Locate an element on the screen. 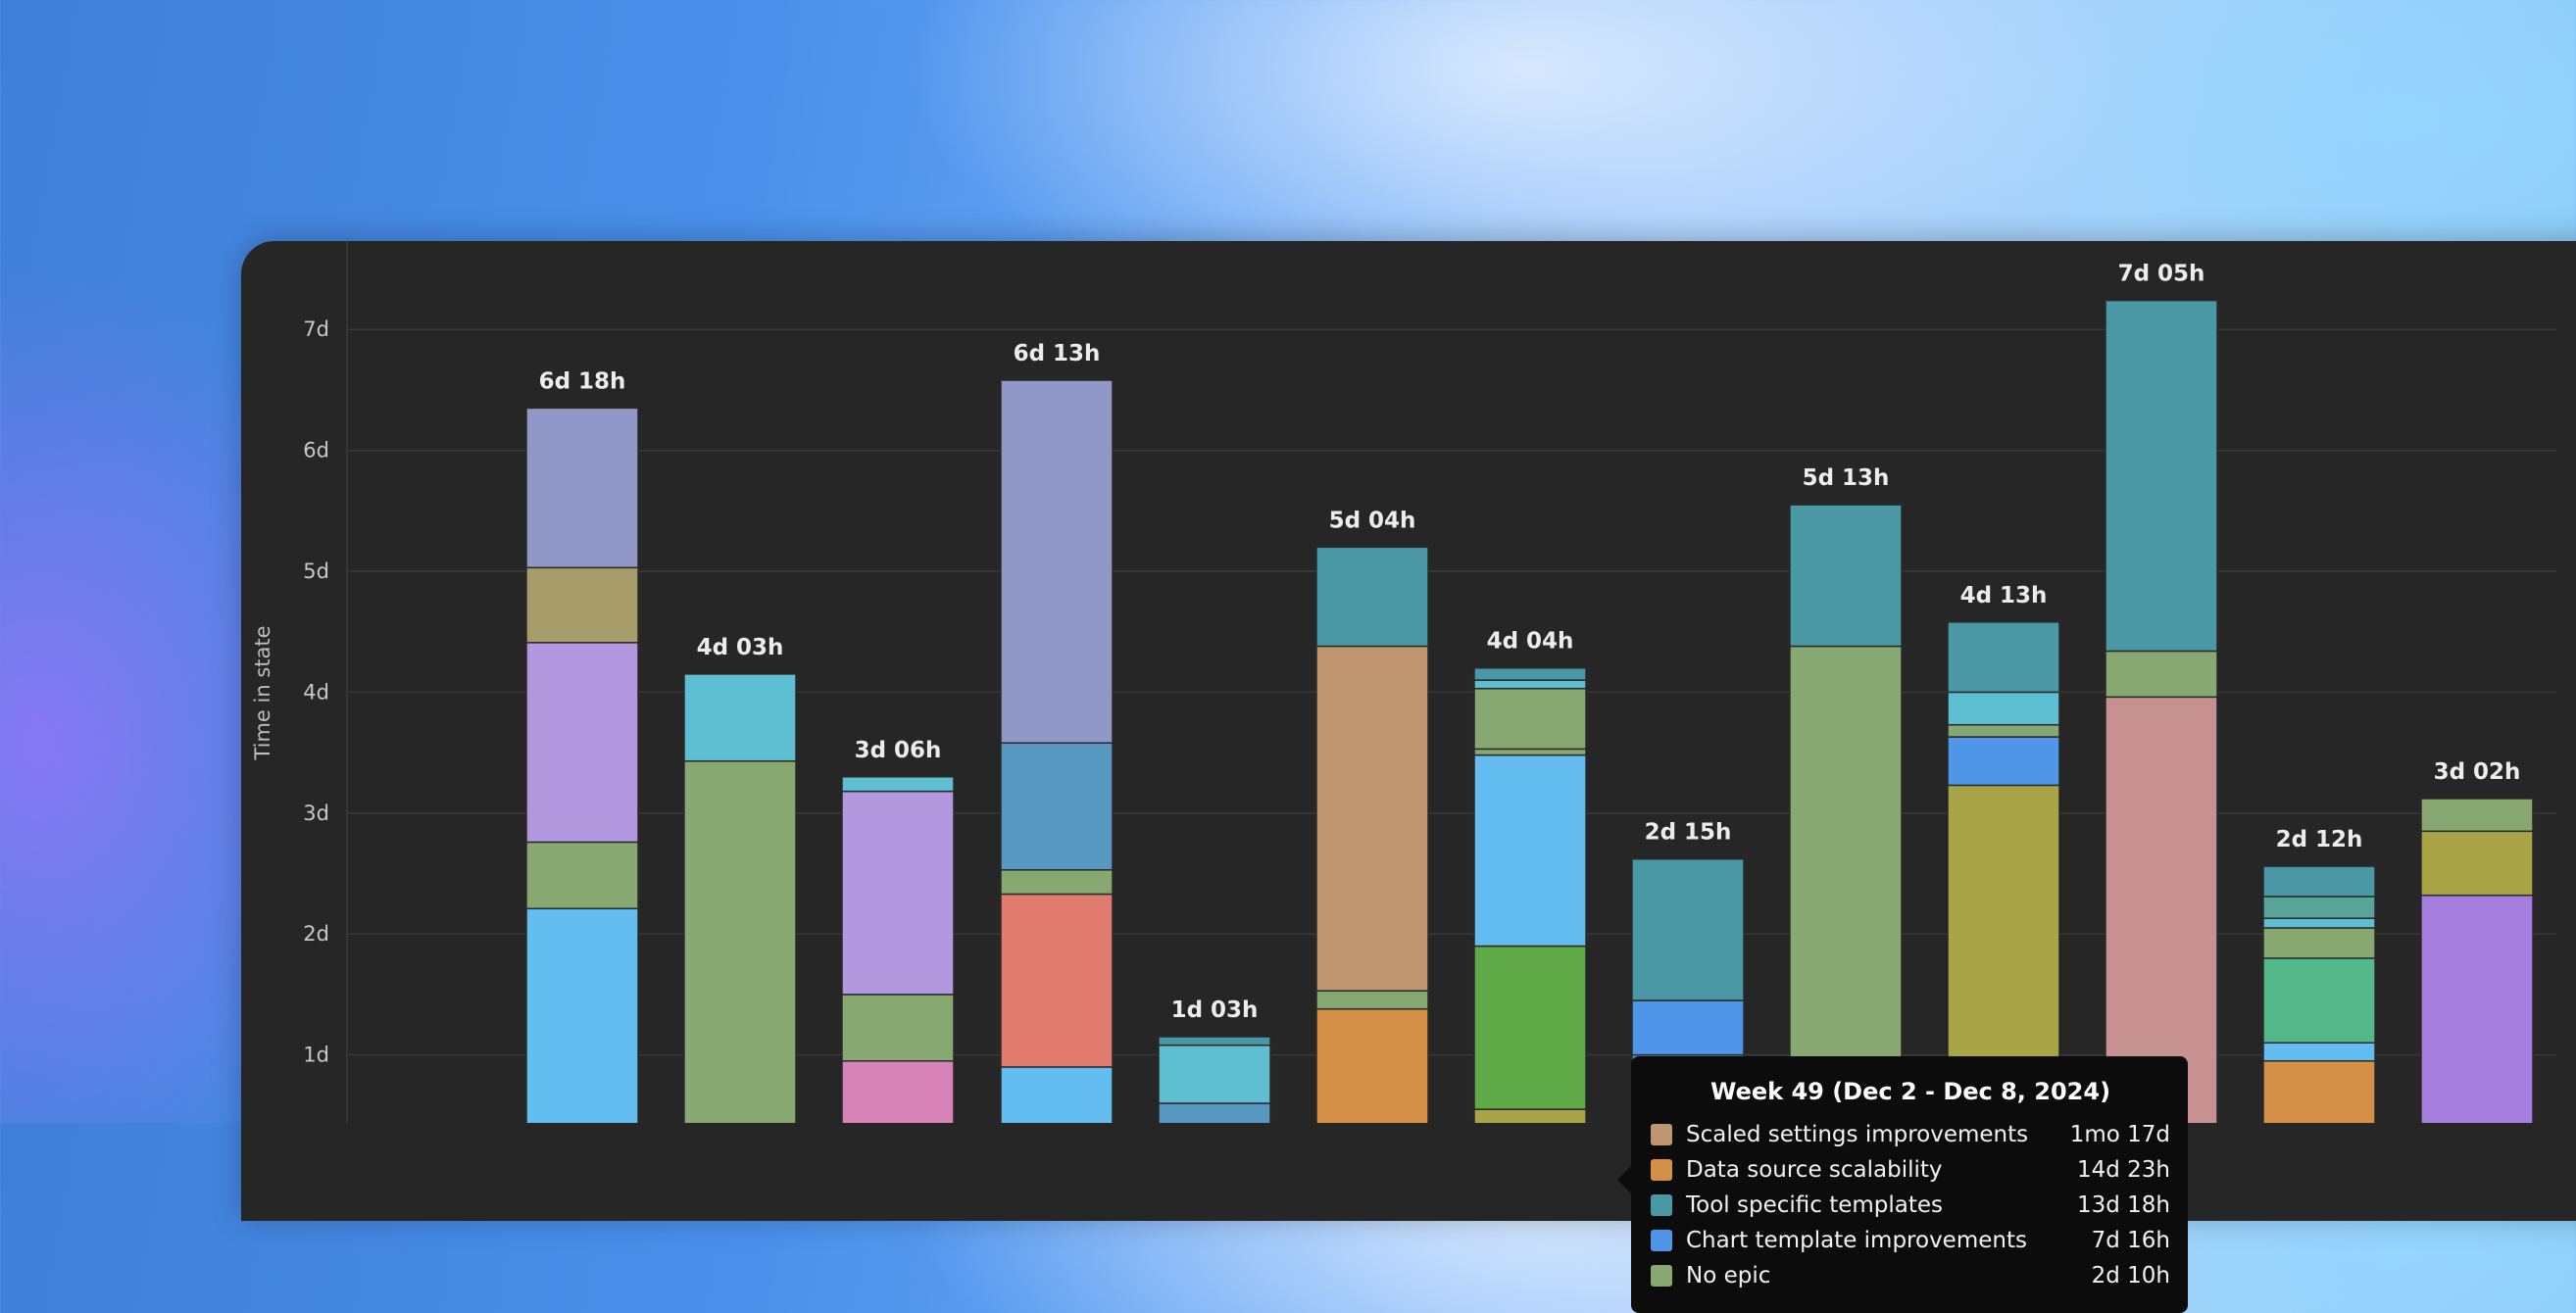 The height and width of the screenshot is (1313, 2576). tooltip-title: Week 49 (Dec 2 - Dec 8, 2024) is located at coordinates (1910, 1091).